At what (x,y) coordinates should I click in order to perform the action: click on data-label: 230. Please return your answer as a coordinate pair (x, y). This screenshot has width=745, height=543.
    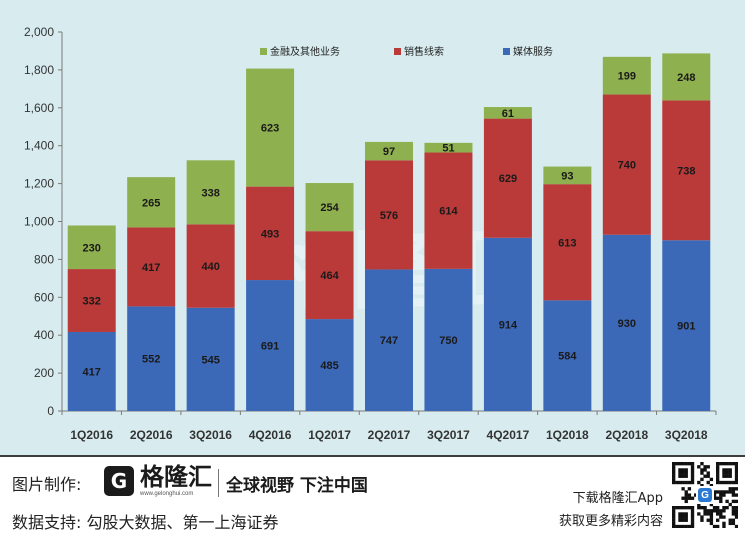
    Looking at the image, I should click on (92, 248).